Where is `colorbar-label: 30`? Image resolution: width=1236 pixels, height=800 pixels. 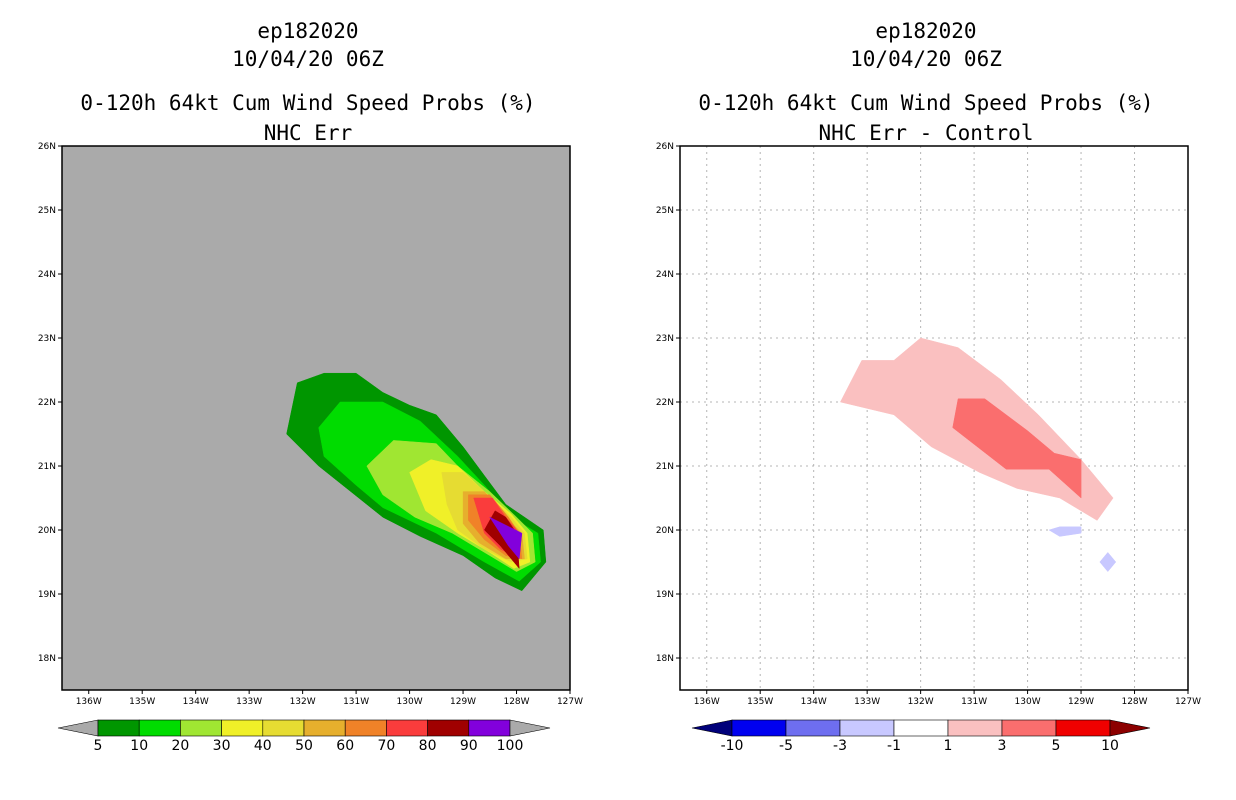
colorbar-label: 30 is located at coordinates (222, 746).